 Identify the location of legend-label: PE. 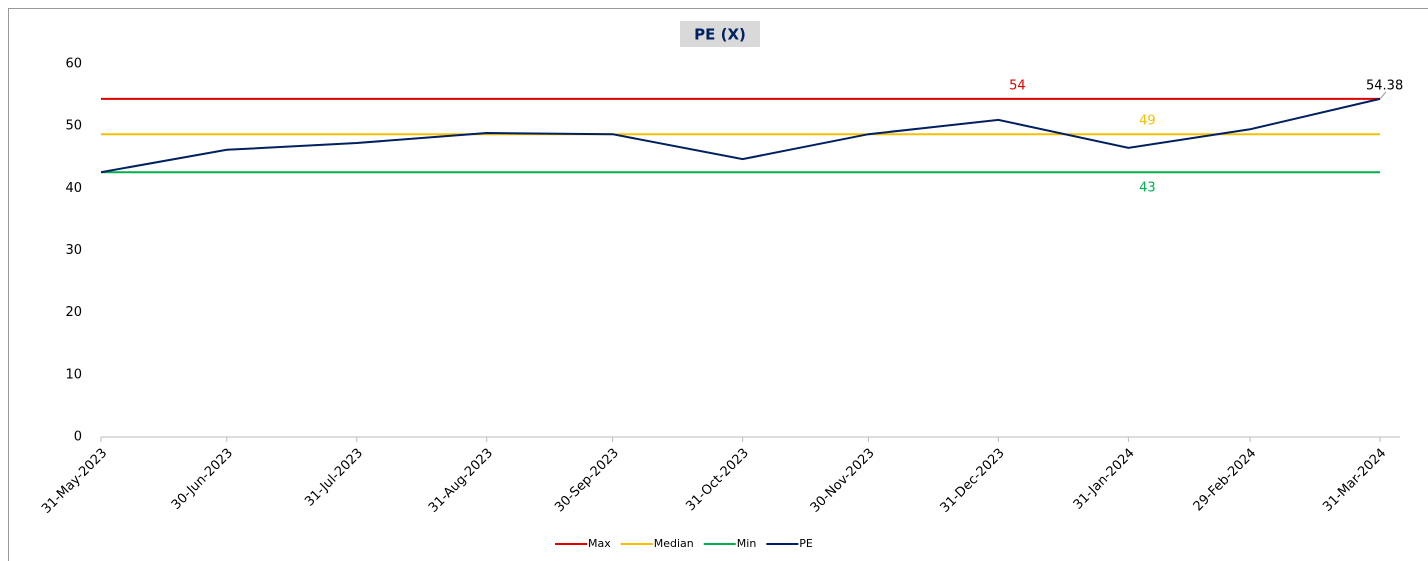
(806, 543).